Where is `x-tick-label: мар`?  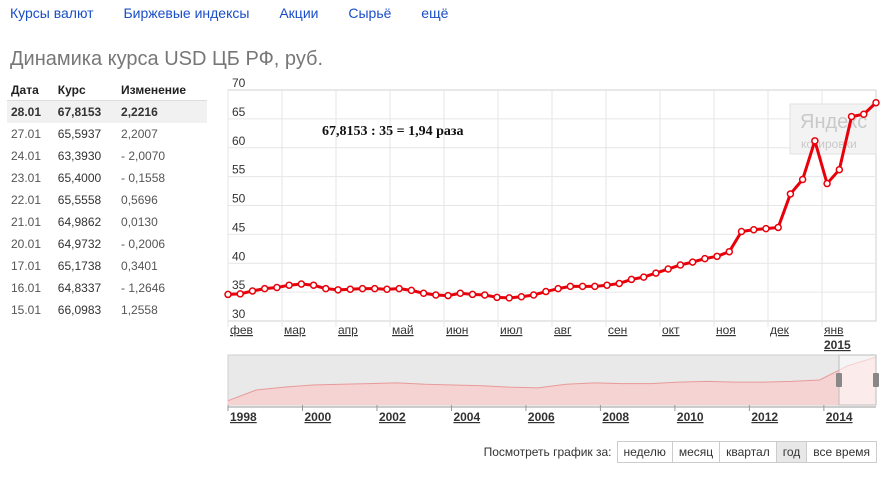 x-tick-label: мар is located at coordinates (295, 330).